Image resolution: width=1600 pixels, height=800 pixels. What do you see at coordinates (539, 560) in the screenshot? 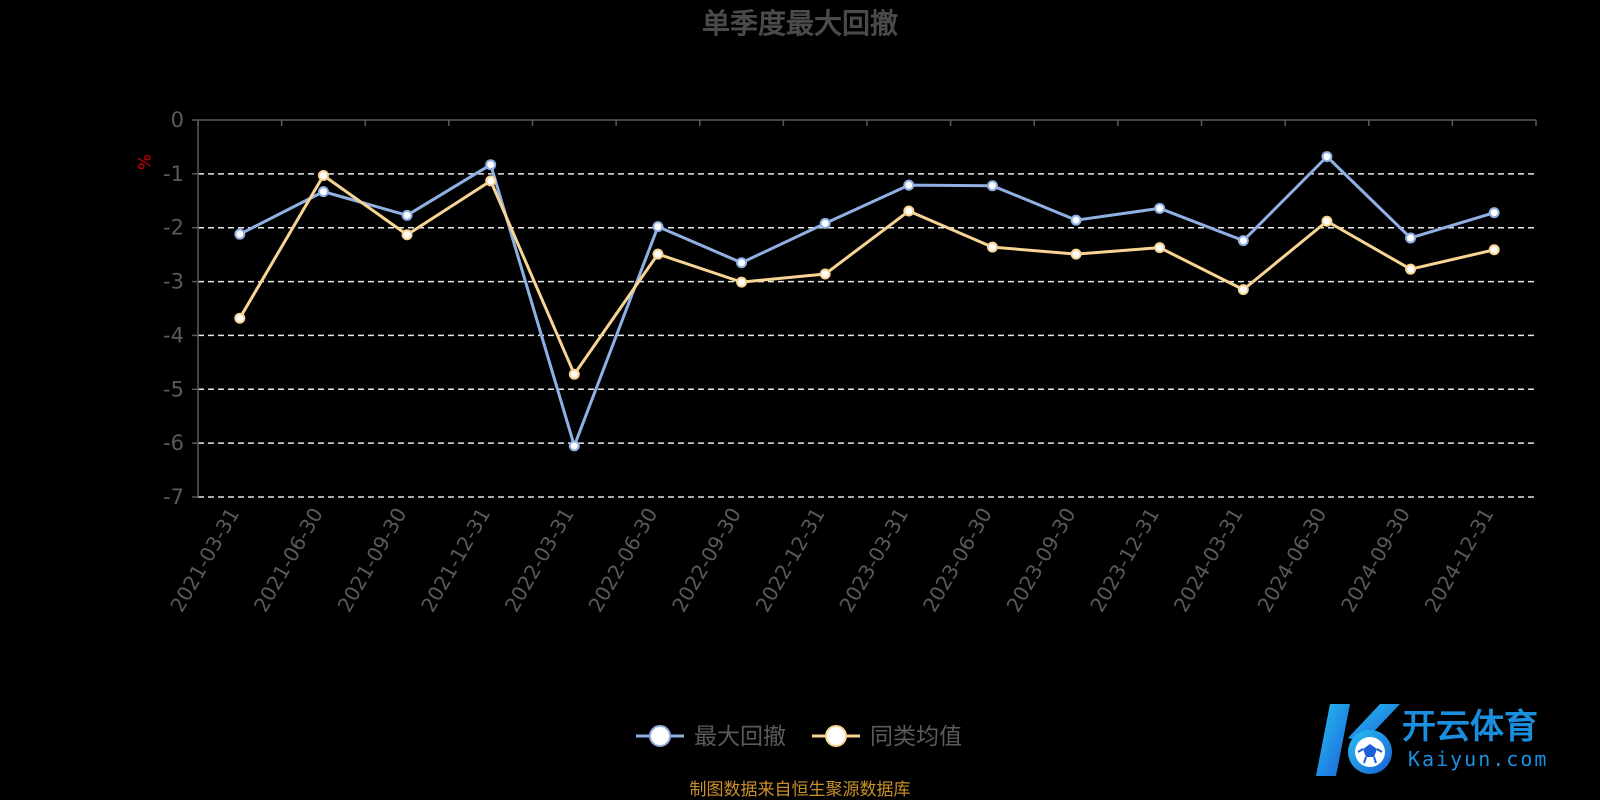
I see `x-tick-label: 2022-03-31` at bounding box center [539, 560].